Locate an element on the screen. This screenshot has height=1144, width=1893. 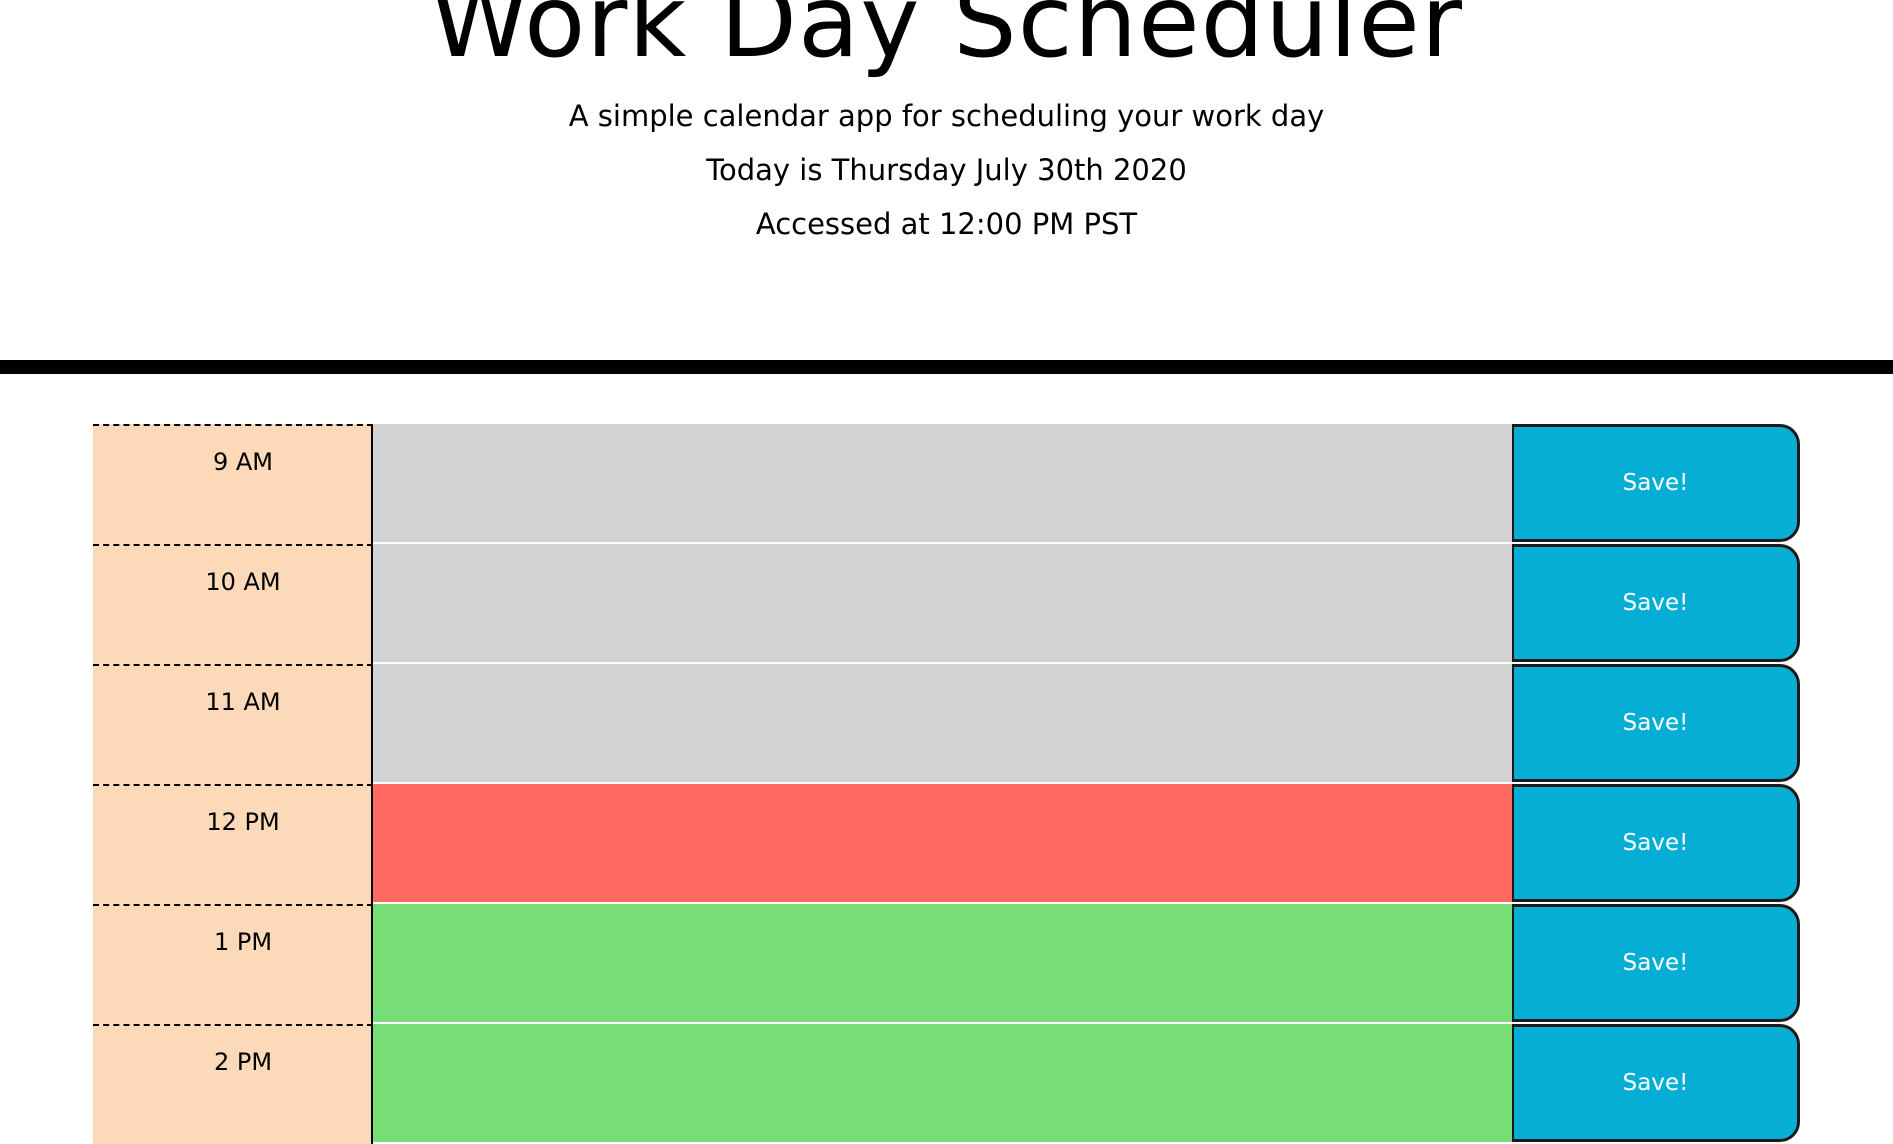
hour-label: 1 PM is located at coordinates (233, 964).